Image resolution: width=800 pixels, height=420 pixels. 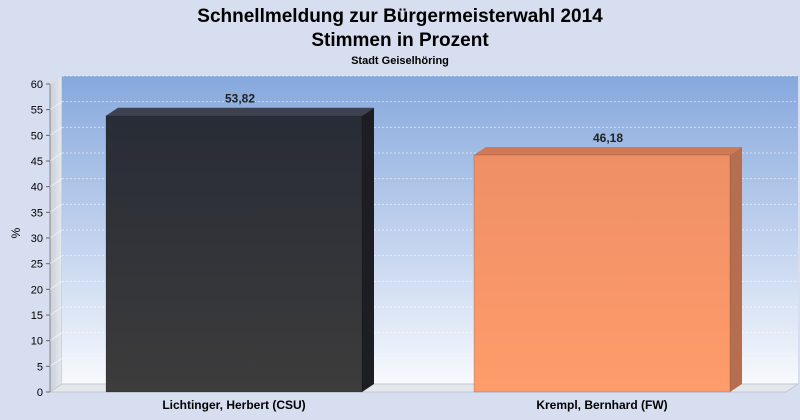 I want to click on y-tick-label: 50, so click(x=37, y=136).